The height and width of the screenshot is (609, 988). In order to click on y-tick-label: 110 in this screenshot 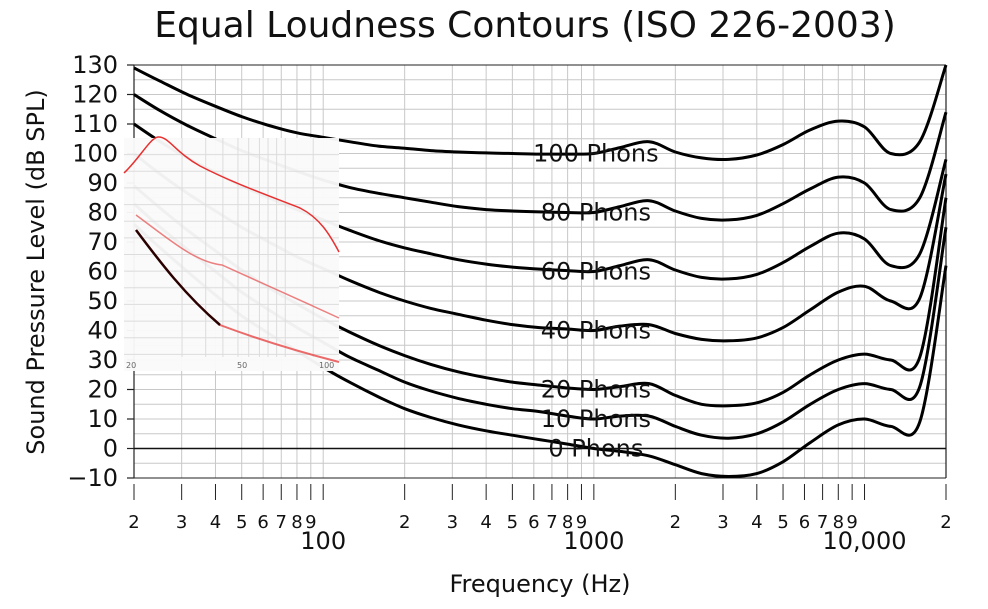, I will do `click(95, 124)`.